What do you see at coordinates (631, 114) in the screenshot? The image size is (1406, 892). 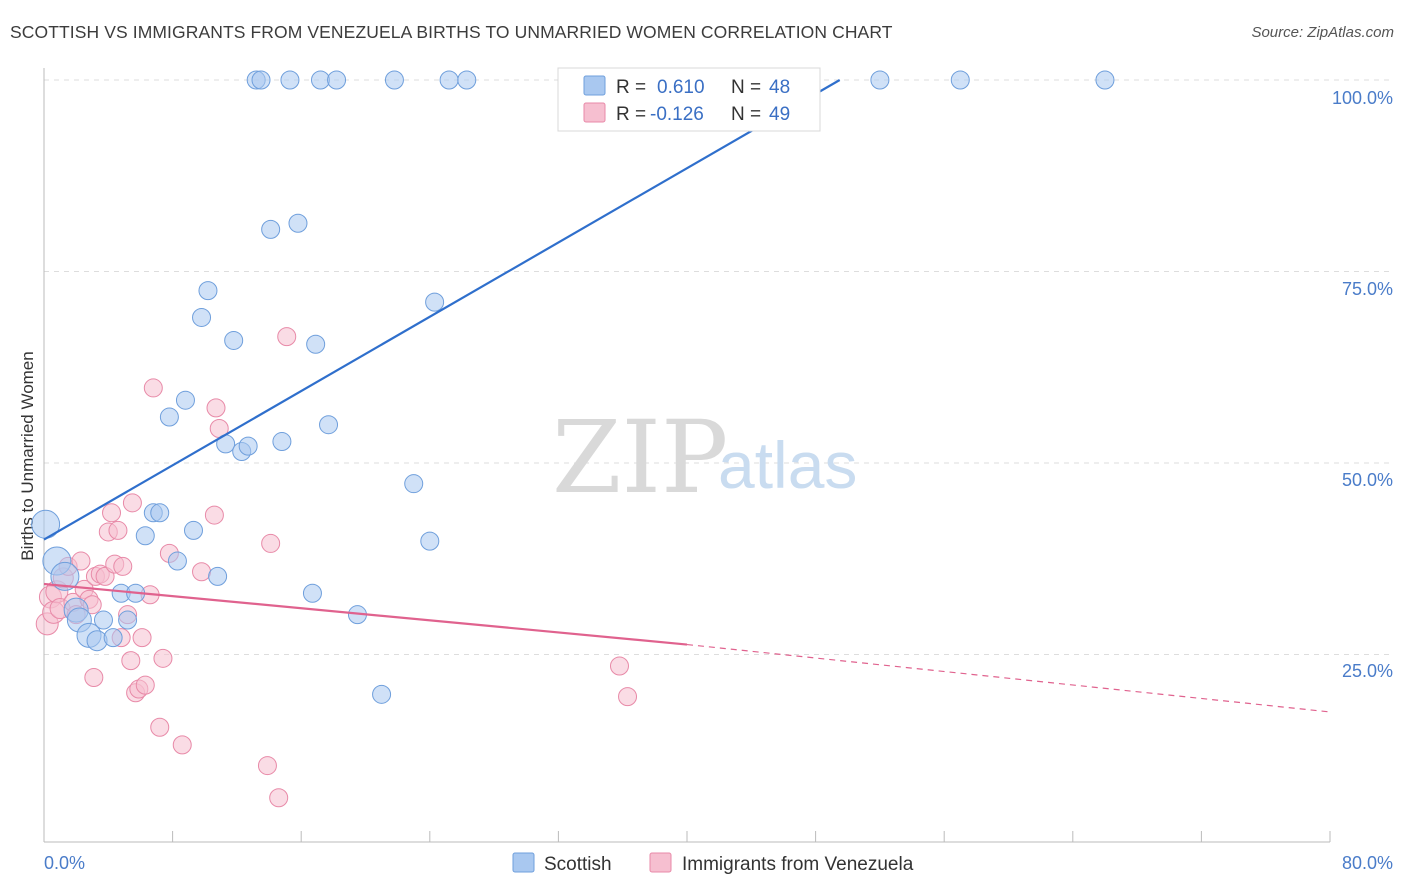 I see `legend-r-label-venezuela: R =` at bounding box center [631, 114].